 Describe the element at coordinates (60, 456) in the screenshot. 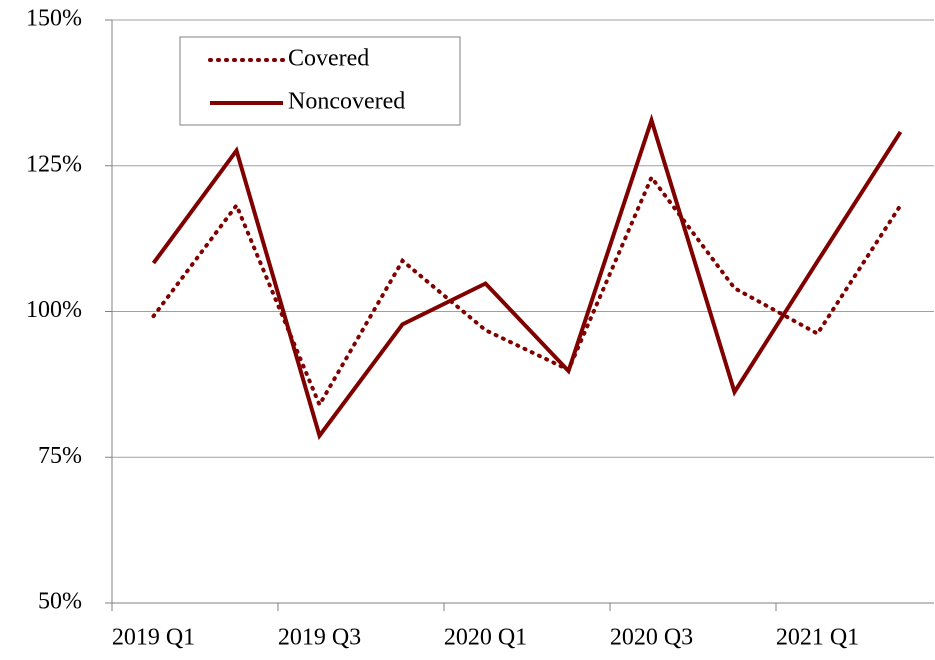

I see `y-tick-label: 75%` at that location.